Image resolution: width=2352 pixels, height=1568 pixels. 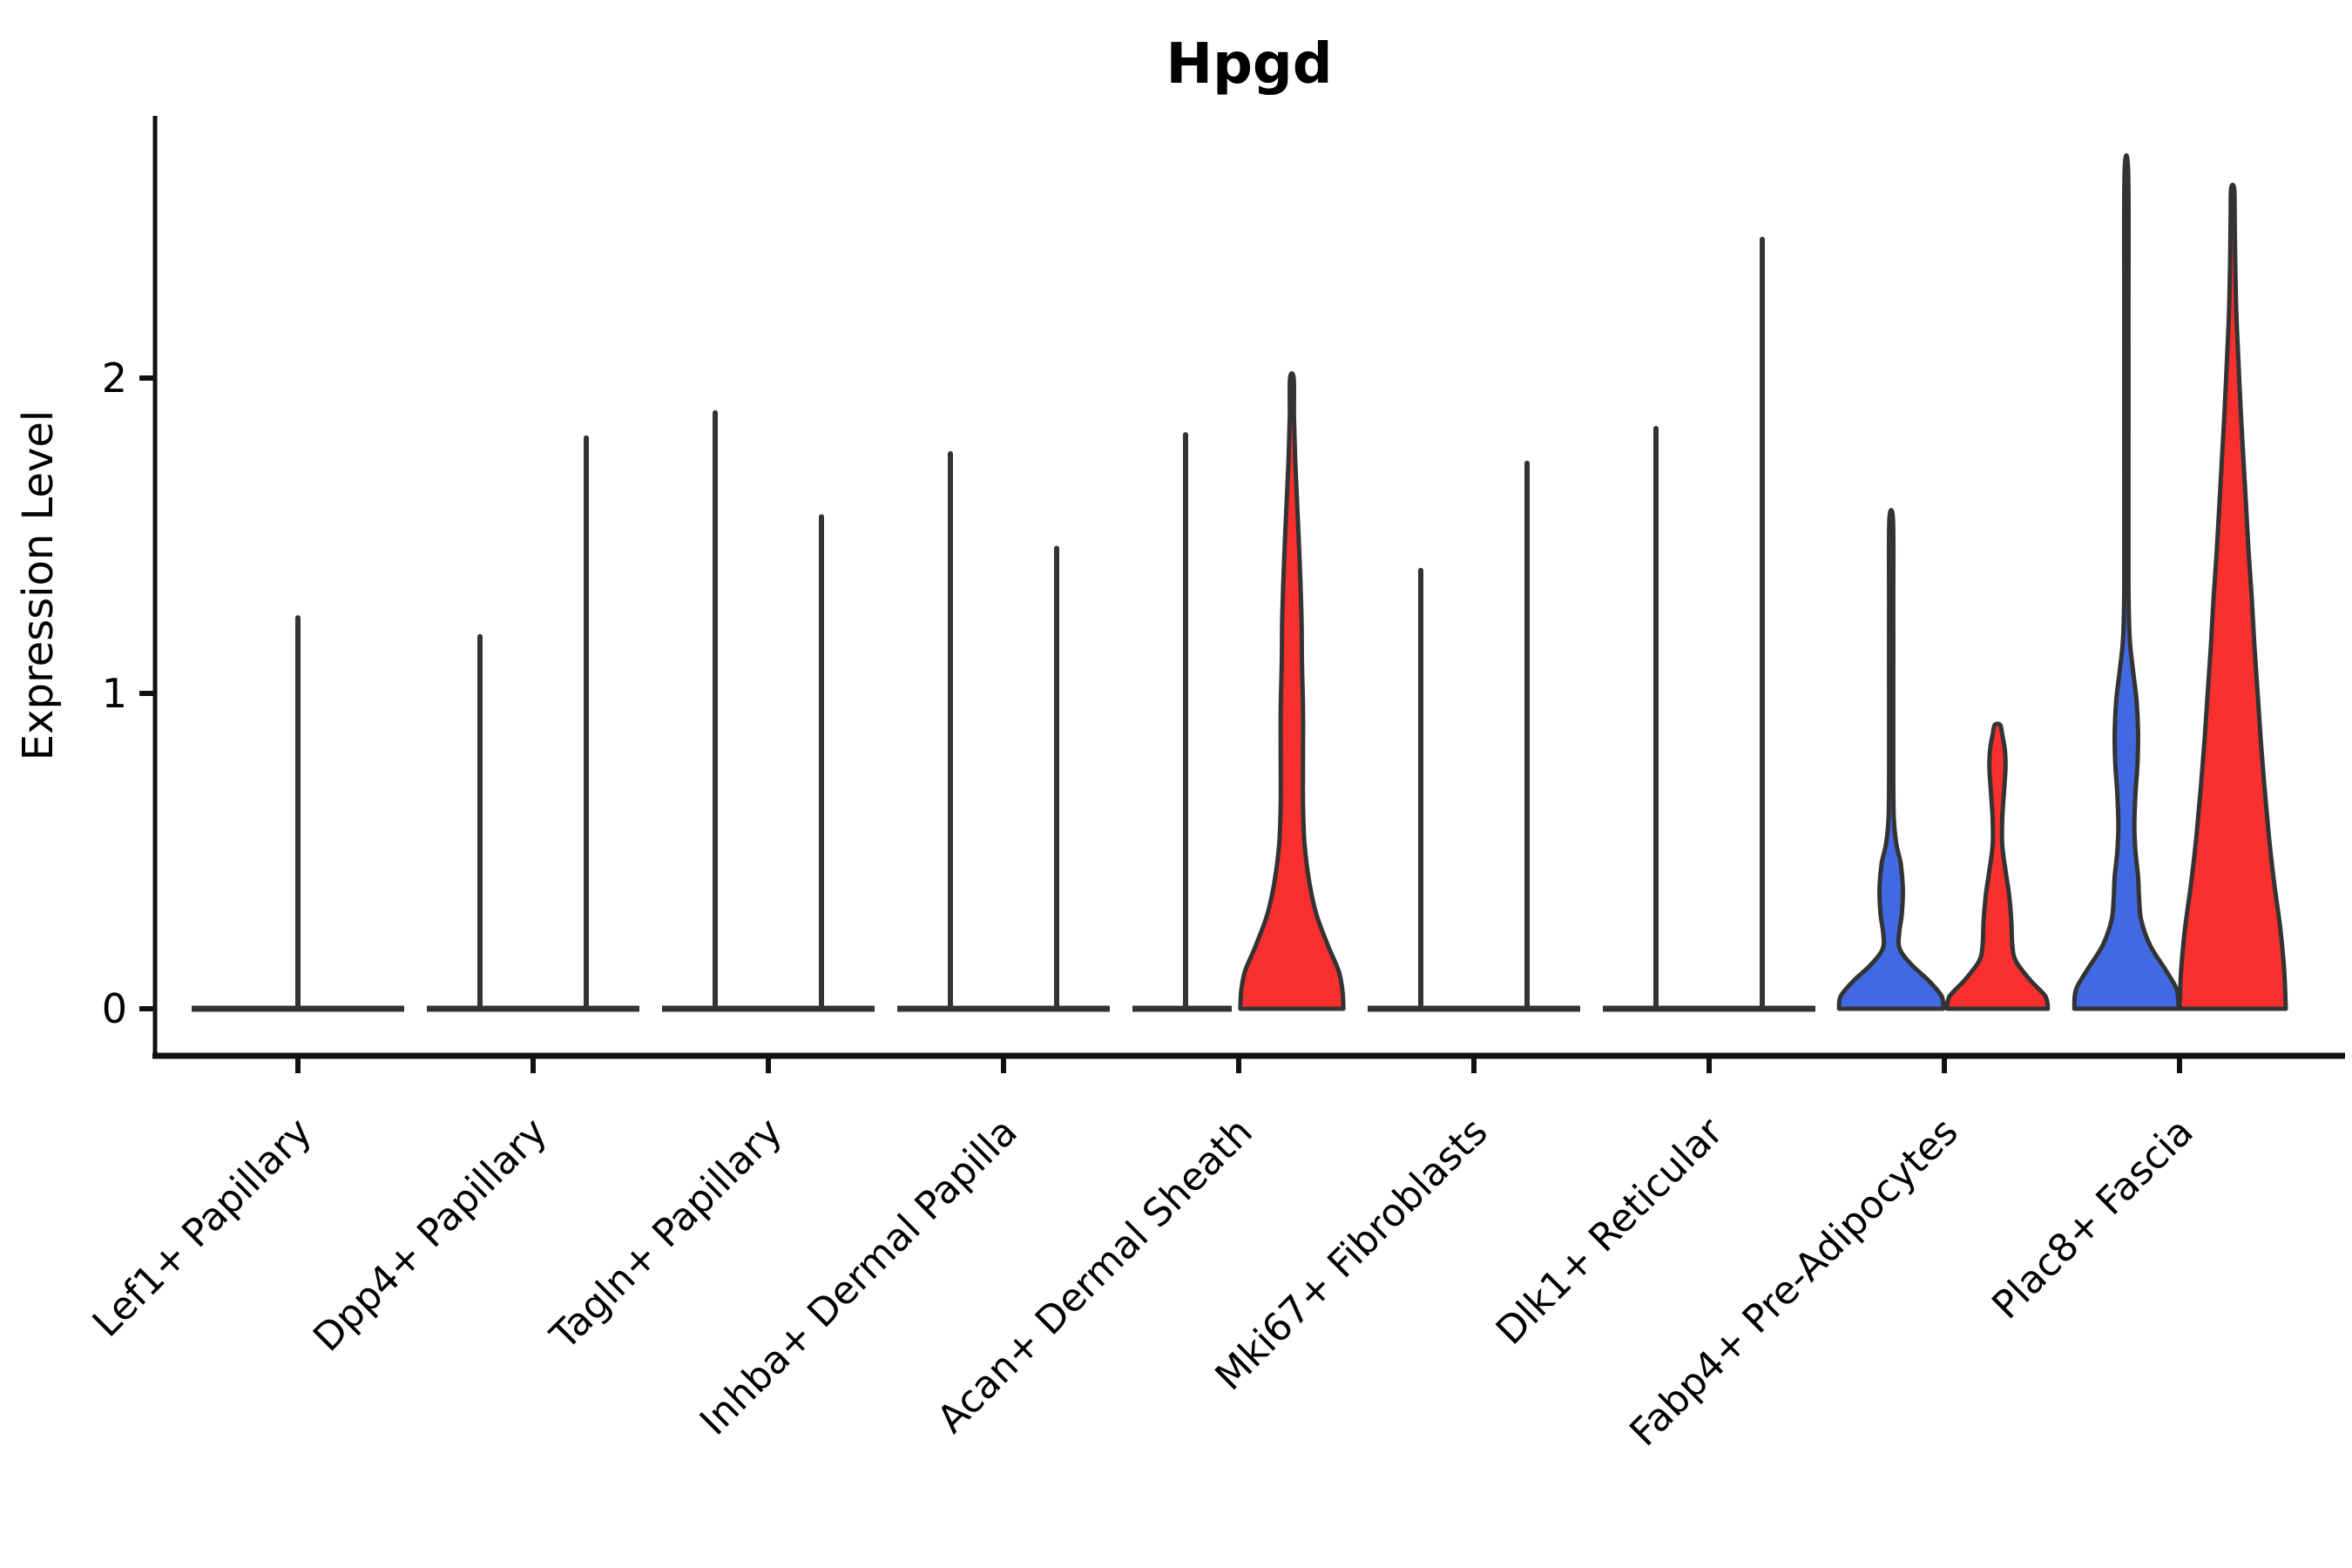 What do you see at coordinates (2232, 596) in the screenshot?
I see `violin-8-right` at bounding box center [2232, 596].